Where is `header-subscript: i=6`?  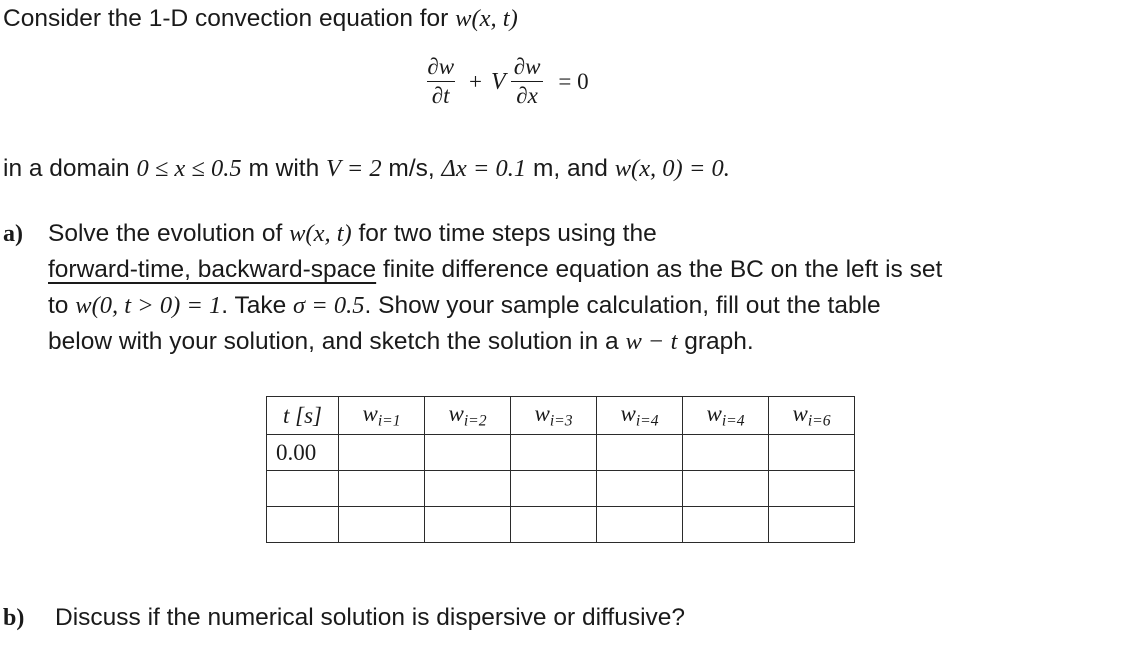
header-subscript: i=6 is located at coordinates (819, 421).